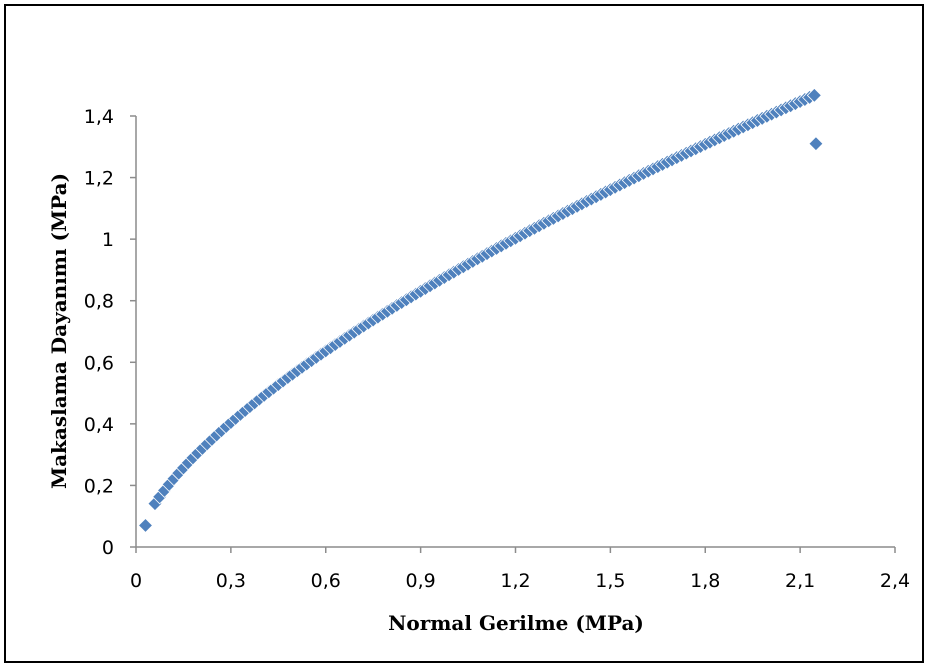 This screenshot has width=930, height=668. Describe the element at coordinates (99, 332) in the screenshot. I see `y-tick-labels: 0 0,2 0,4 0,6 0,8 1 1,2 1,4` at that location.